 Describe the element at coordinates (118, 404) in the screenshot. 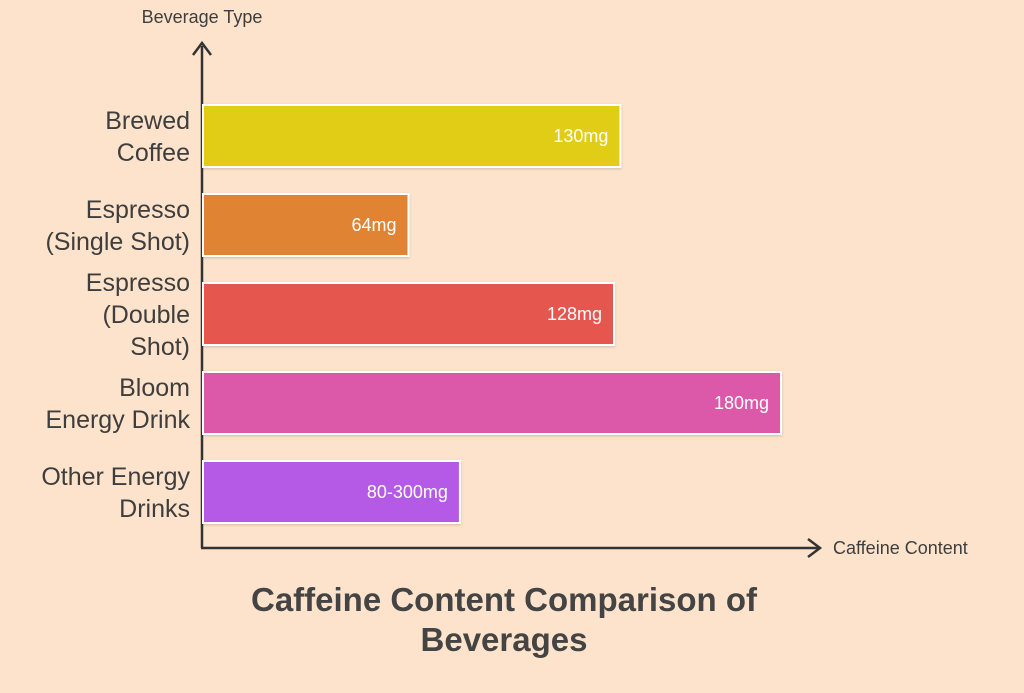

I see `category-label-4: Bloom Energy Drink` at that location.